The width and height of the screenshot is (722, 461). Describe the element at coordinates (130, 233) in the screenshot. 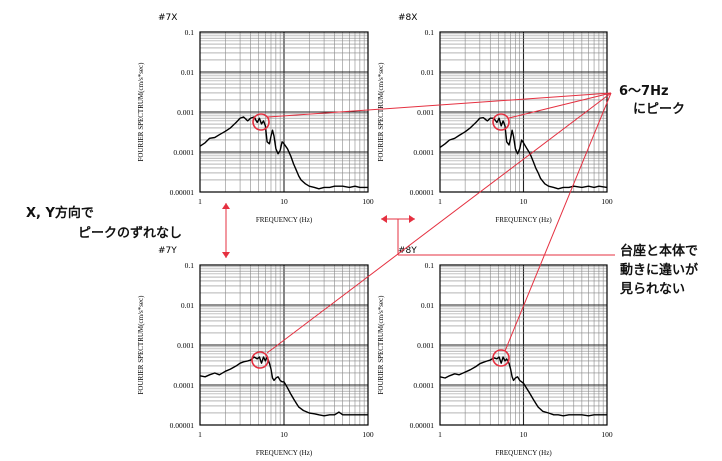

I see `xy-direction-label-line2: ピークのずれなし` at that location.